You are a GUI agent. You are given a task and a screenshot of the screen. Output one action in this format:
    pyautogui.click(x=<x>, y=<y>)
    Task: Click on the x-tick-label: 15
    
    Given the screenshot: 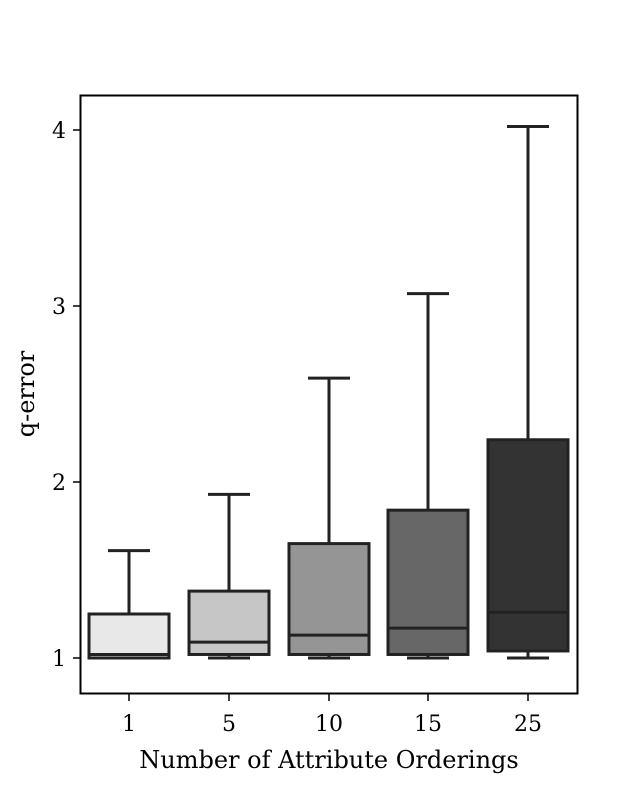 What is the action you would take?
    pyautogui.click(x=428, y=724)
    